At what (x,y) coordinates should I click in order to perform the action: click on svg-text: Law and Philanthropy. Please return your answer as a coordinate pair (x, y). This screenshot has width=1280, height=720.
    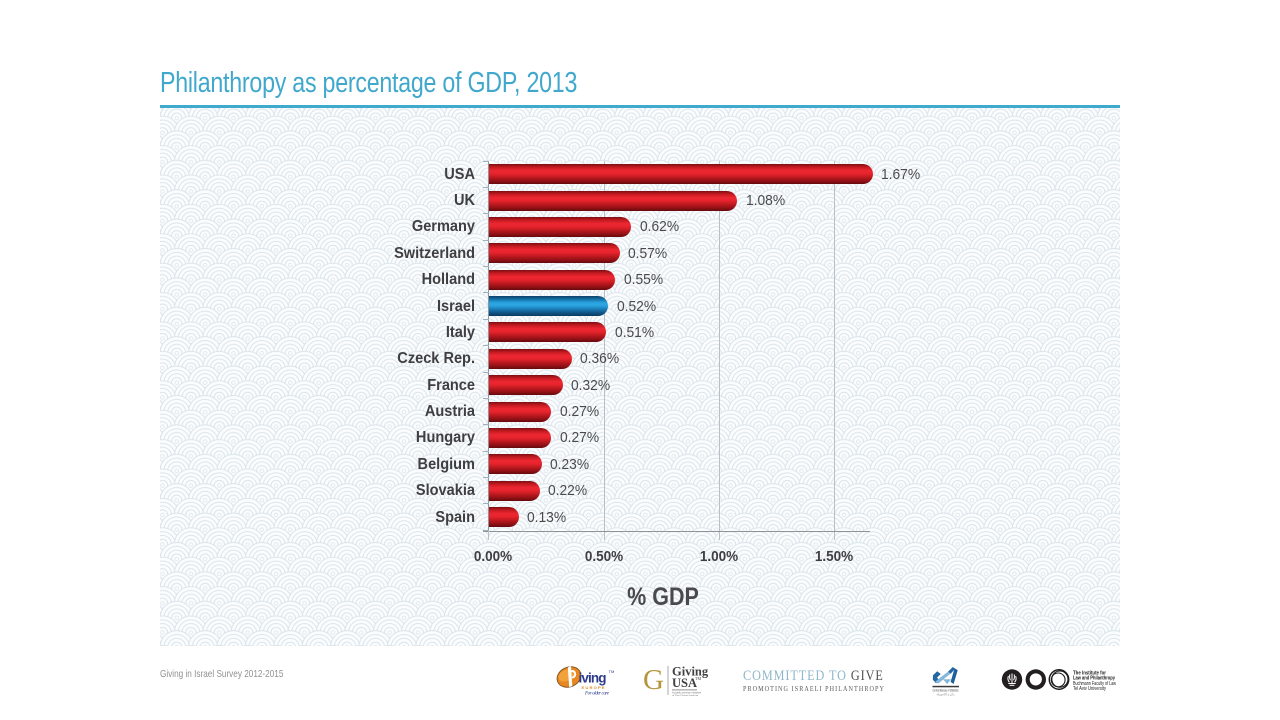
    Looking at the image, I should click on (1094, 679).